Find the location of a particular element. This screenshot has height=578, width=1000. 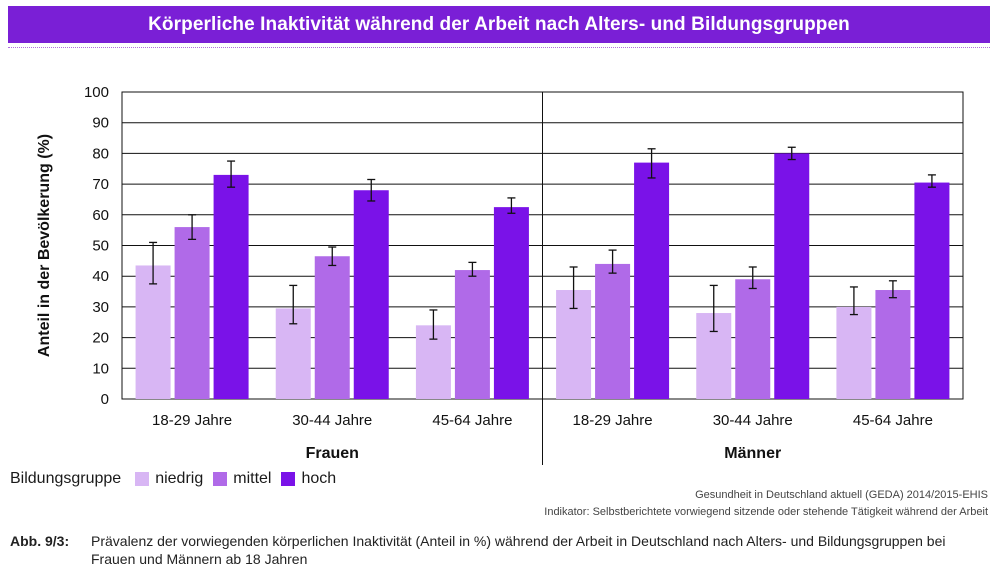

y-tick-label-60: 60 is located at coordinates (100, 215).